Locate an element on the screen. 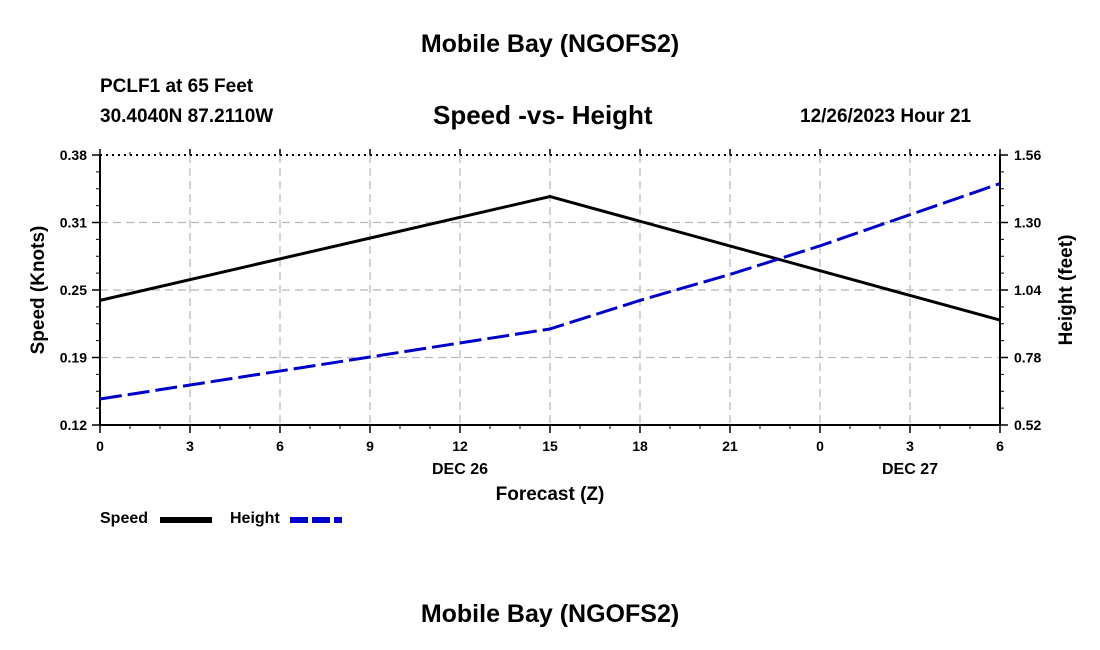  legend-height-swatch is located at coordinates (316, 520).